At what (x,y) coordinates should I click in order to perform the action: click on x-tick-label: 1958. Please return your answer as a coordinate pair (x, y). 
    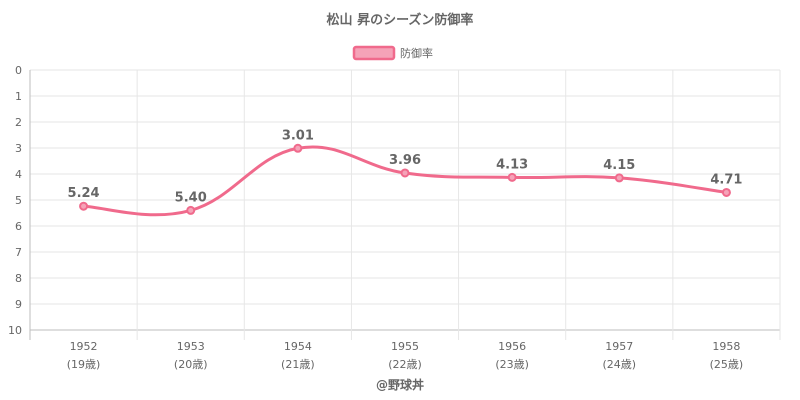
    Looking at the image, I should click on (726, 346).